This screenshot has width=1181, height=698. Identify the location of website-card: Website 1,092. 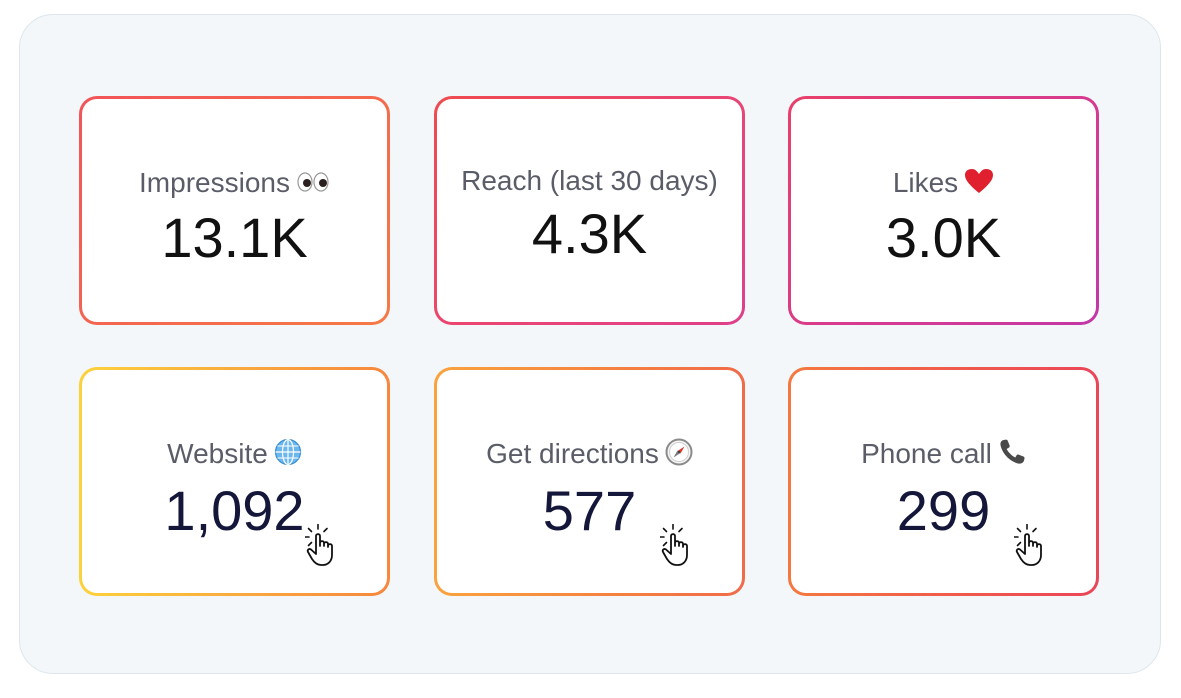
(234, 481).